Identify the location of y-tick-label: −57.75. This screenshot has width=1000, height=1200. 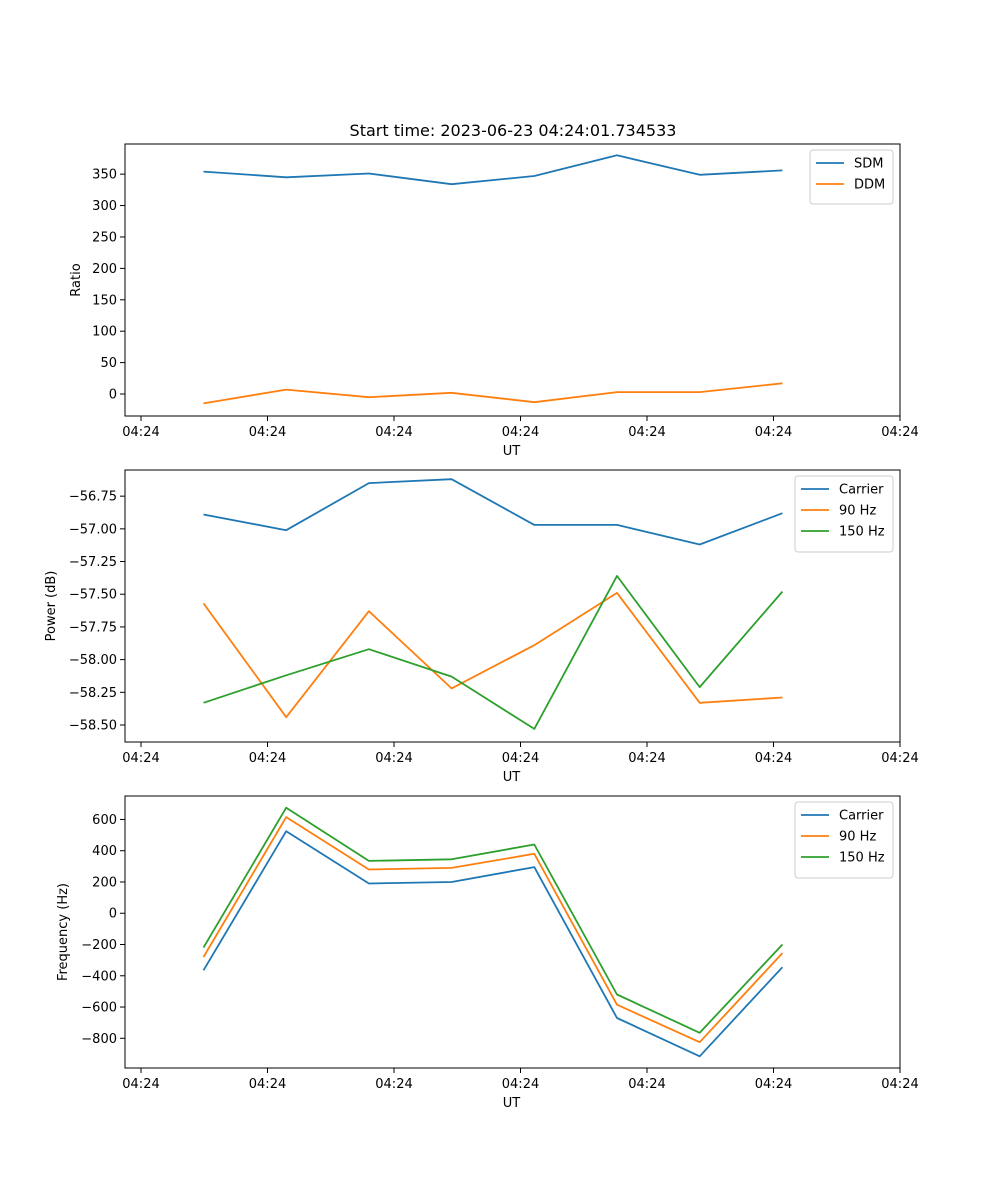
(93, 627).